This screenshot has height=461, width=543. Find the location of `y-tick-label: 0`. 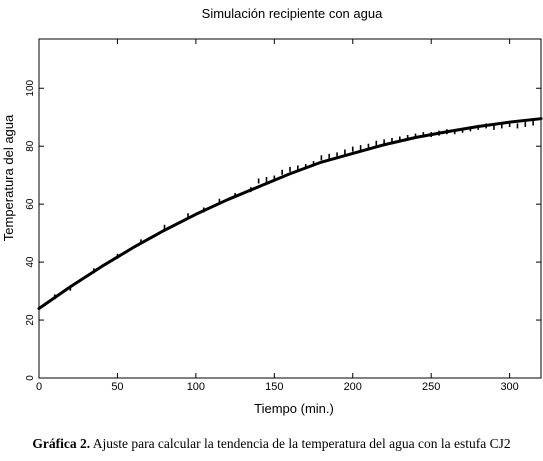

y-tick-label: 0 is located at coordinates (30, 378).